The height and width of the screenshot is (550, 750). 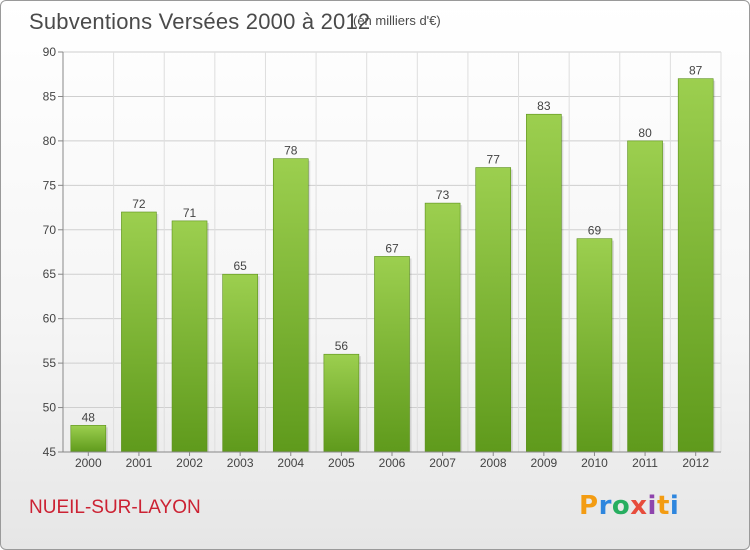 What do you see at coordinates (50, 274) in the screenshot?
I see `y-tick-label: 65` at bounding box center [50, 274].